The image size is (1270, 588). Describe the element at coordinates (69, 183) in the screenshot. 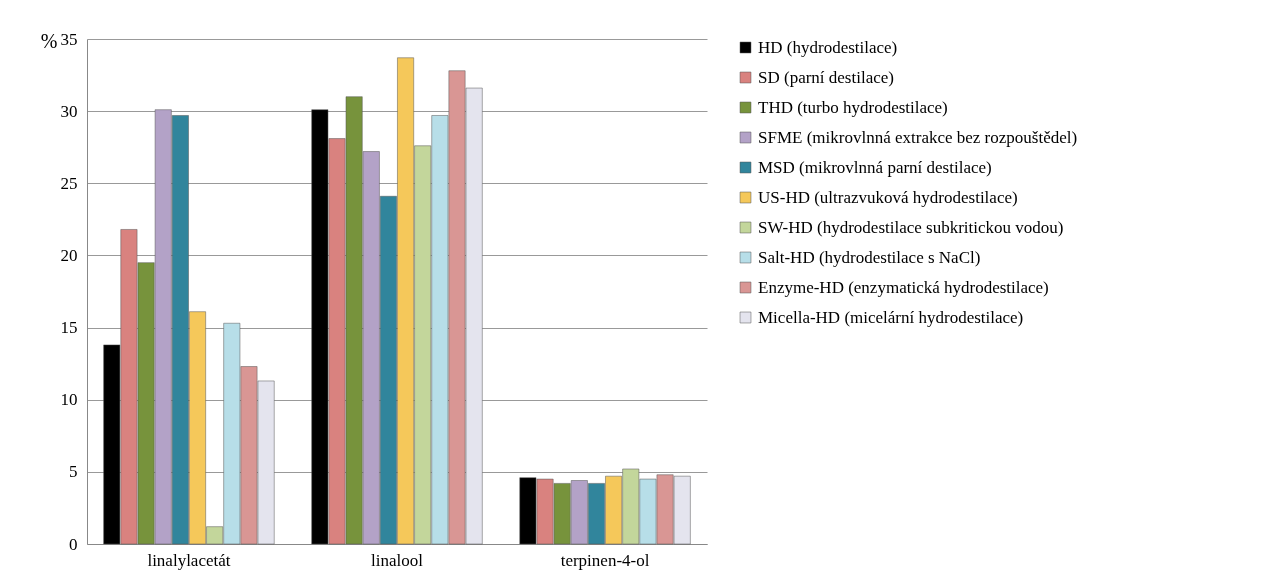

I see `y-tick-label: 25` at that location.